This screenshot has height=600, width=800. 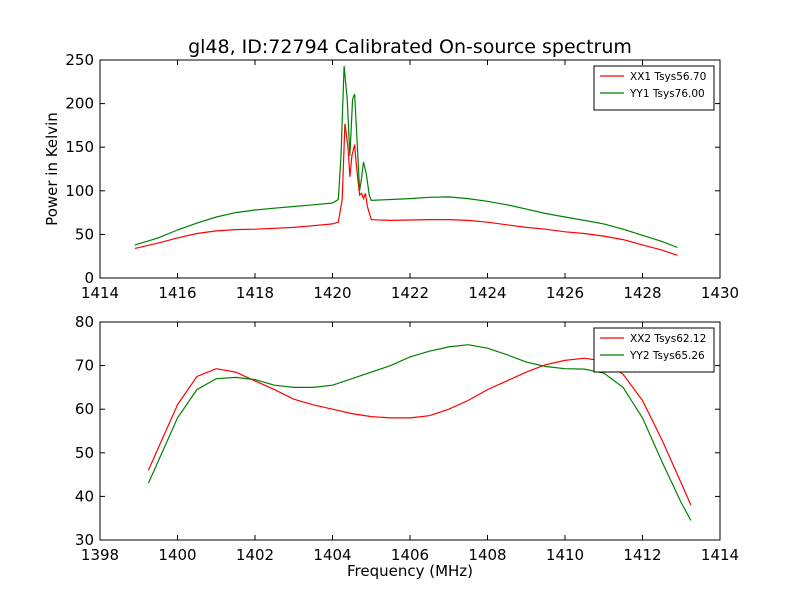 I want to click on y-tick-label: 0, so click(x=89, y=278).